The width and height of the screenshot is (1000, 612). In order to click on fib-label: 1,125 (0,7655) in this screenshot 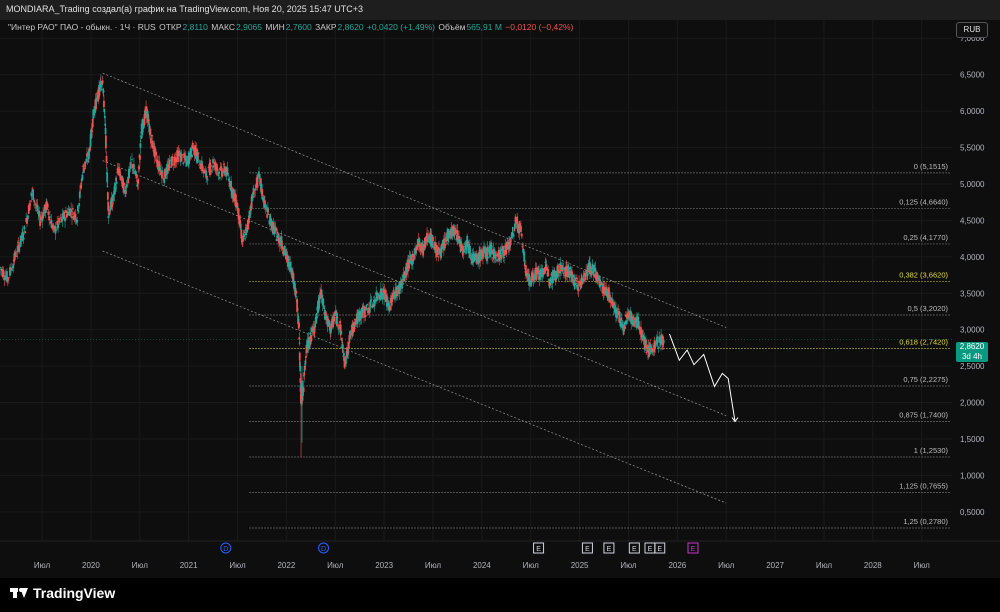, I will do `click(923, 486)`.